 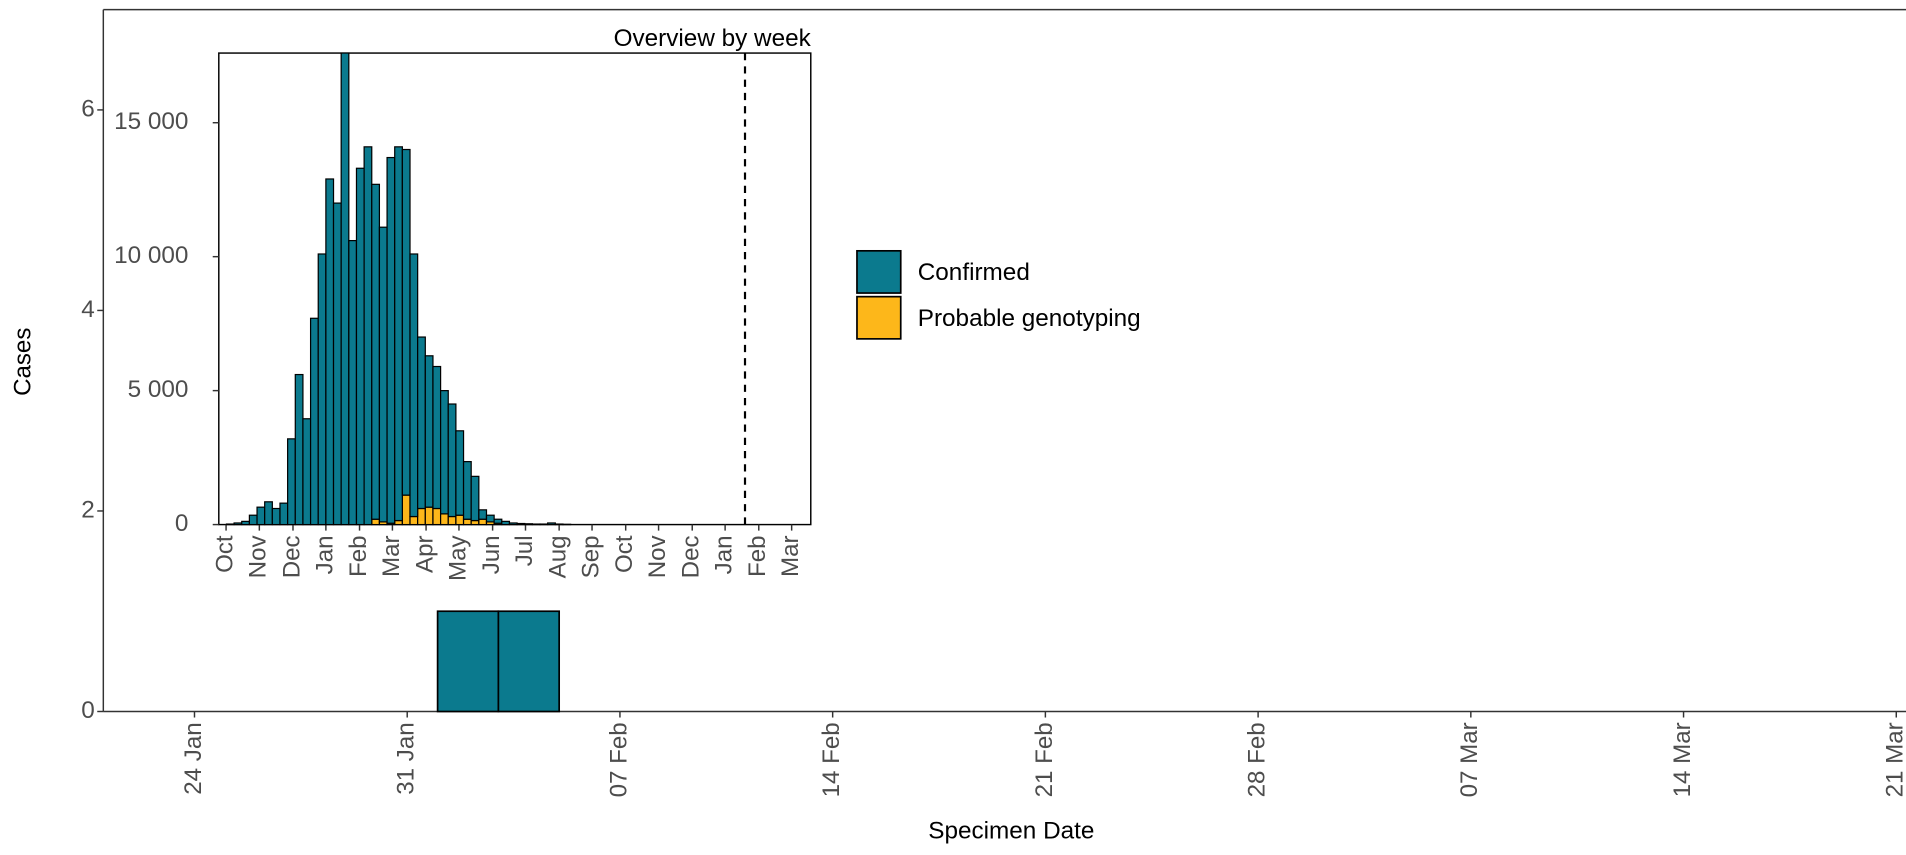 I want to click on y-tick-label: 4, so click(x=88, y=309).